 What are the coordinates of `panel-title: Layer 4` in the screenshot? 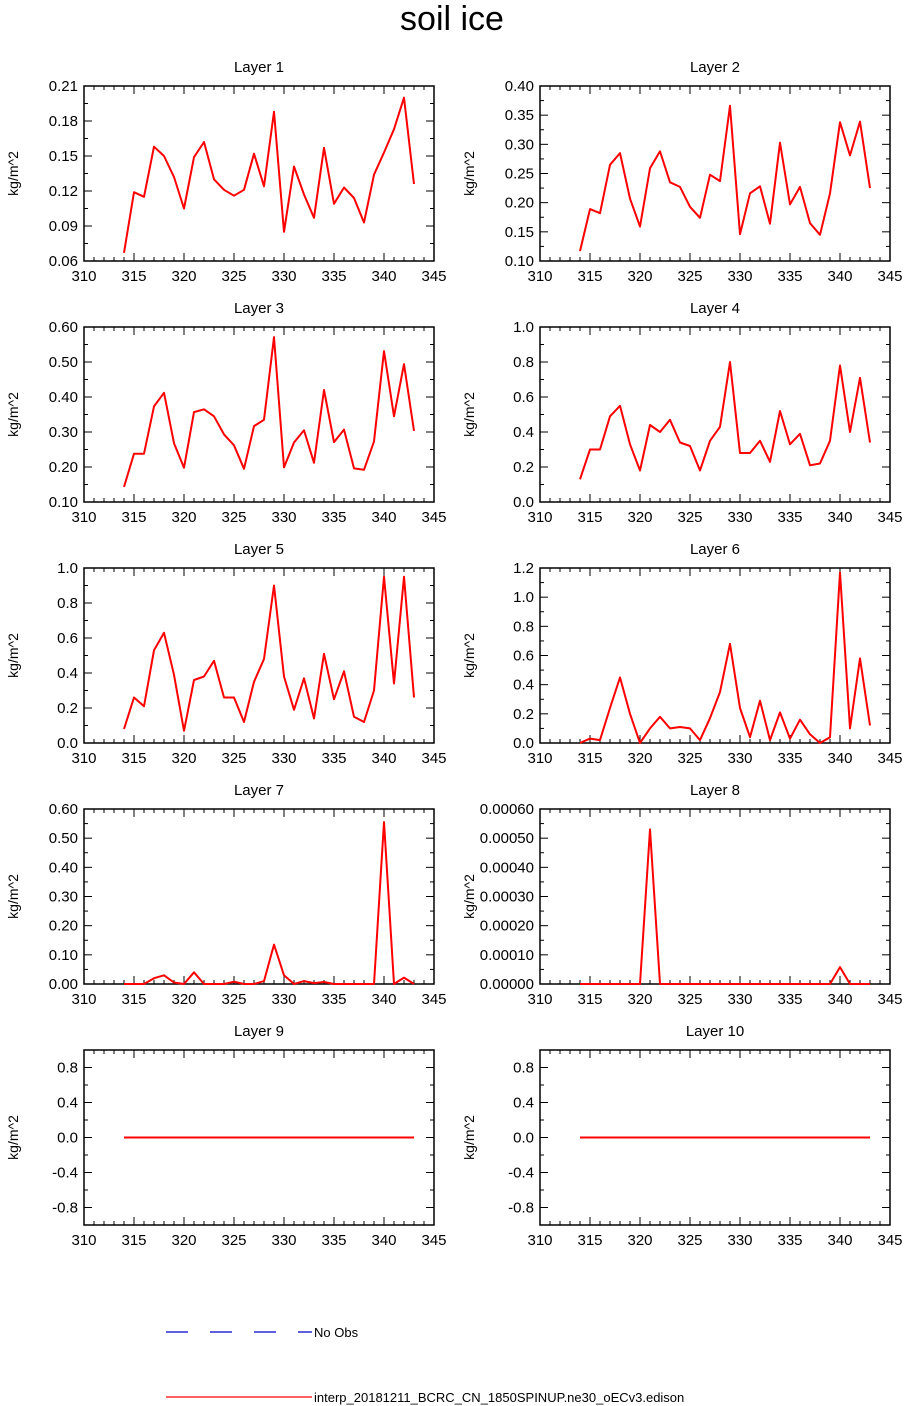 It's located at (715, 308).